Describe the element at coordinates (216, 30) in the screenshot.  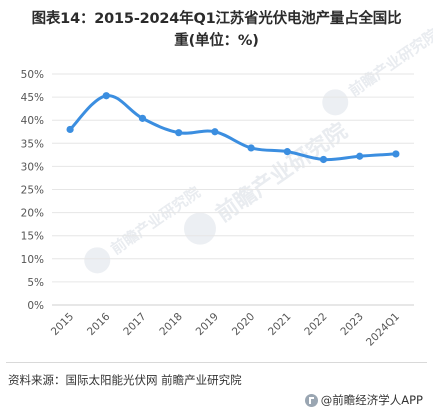
I see `chart-title: 图表14：2015-2024年Q1江苏省光伏电池产量占全国比 重(单位：%)` at that location.